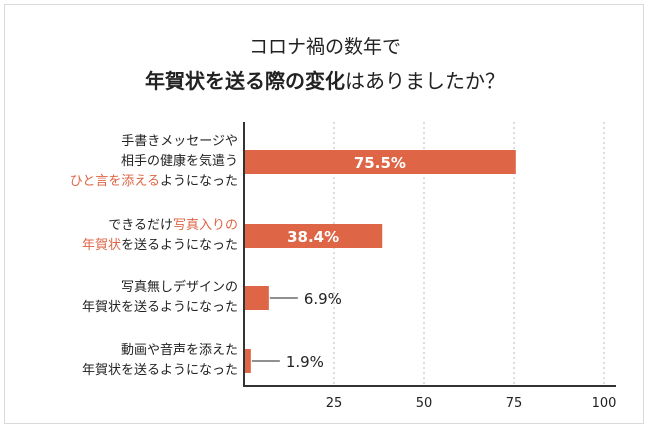 This screenshot has width=650, height=430. I want to click on data-label: 1.9%, so click(305, 362).